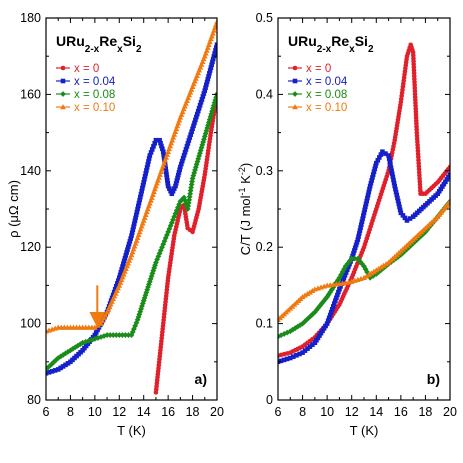 The height and width of the screenshot is (463, 463). I want to click on y-axis-label: ρ (μΩ cm), so click(13, 209).